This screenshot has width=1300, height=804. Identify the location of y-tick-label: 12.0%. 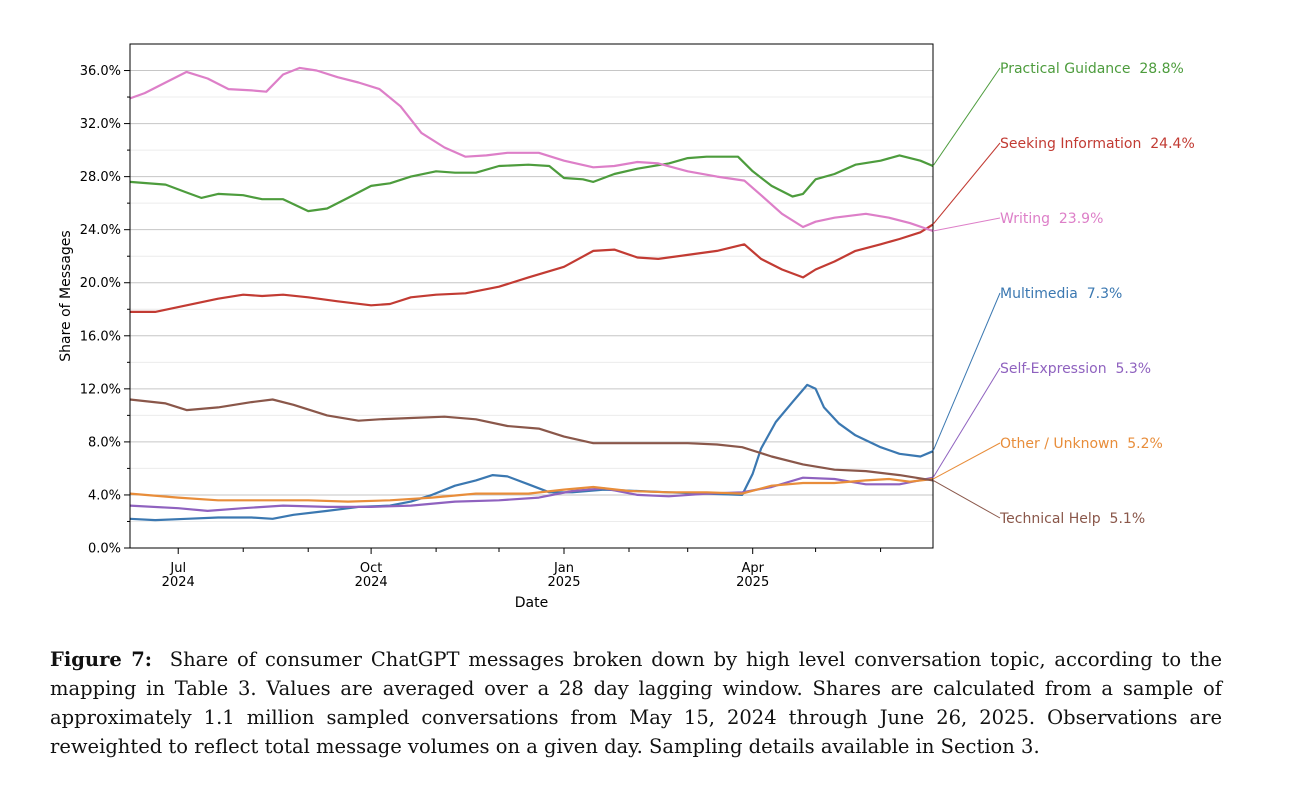
(100, 389).